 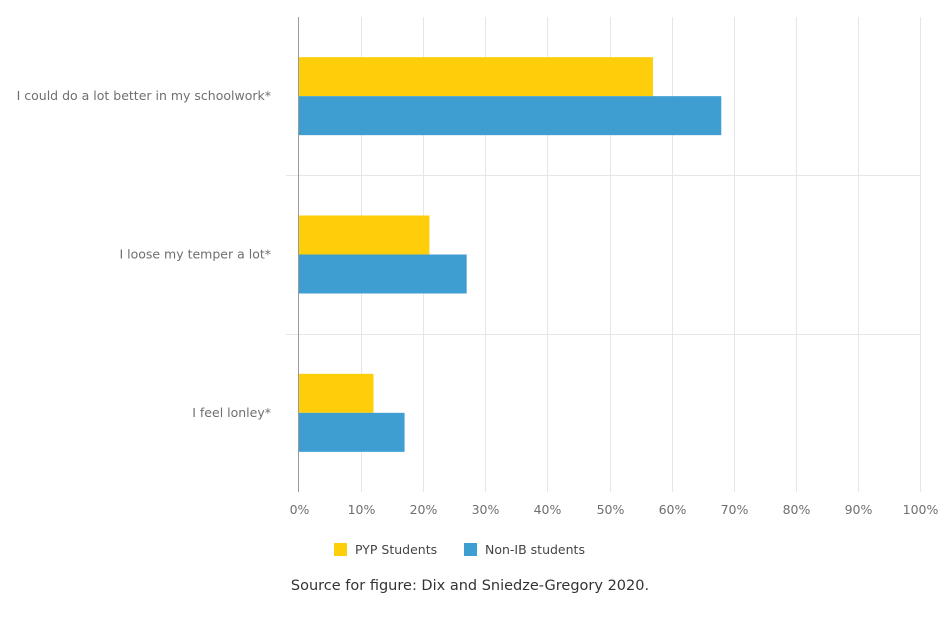 I want to click on x-tick-label: 100%, so click(x=921, y=509).